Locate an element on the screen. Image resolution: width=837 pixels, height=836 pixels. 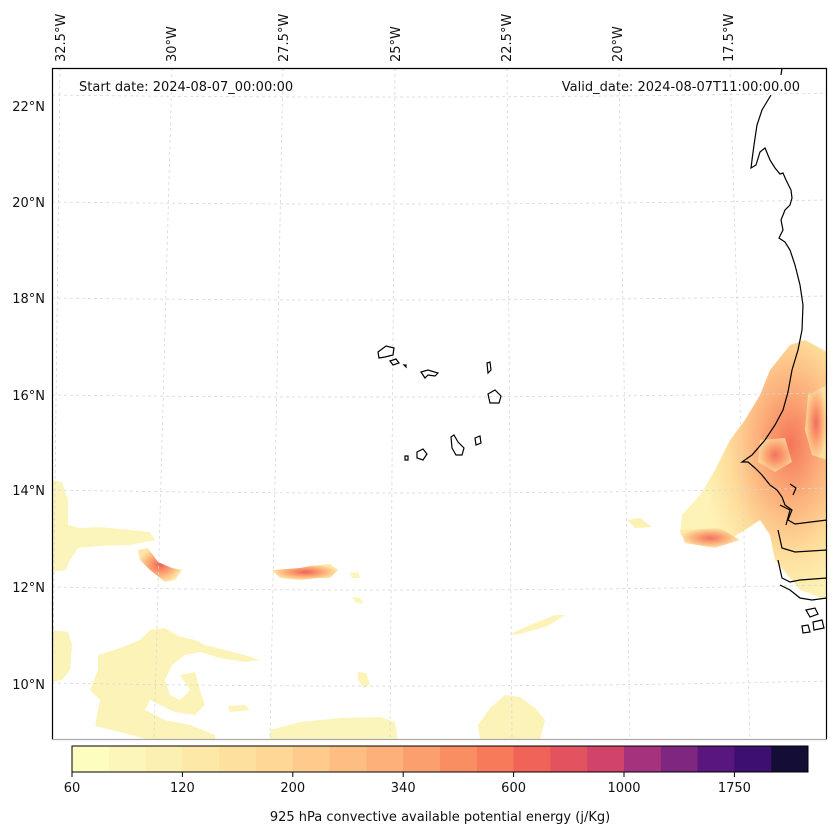
cape-region-south-bar is located at coordinates (334, 728).